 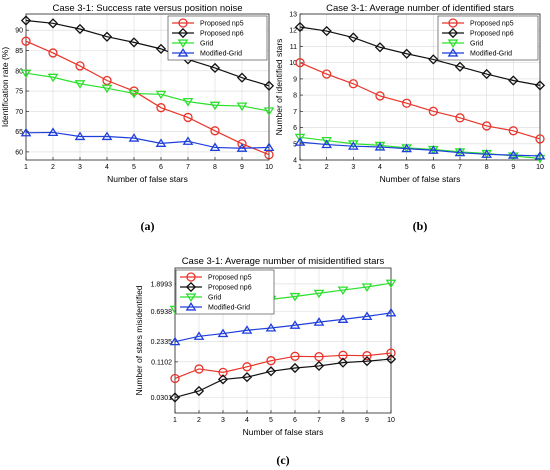 What do you see at coordinates (162, 398) in the screenshot?
I see `y-tick-label: 0.0301` at bounding box center [162, 398].